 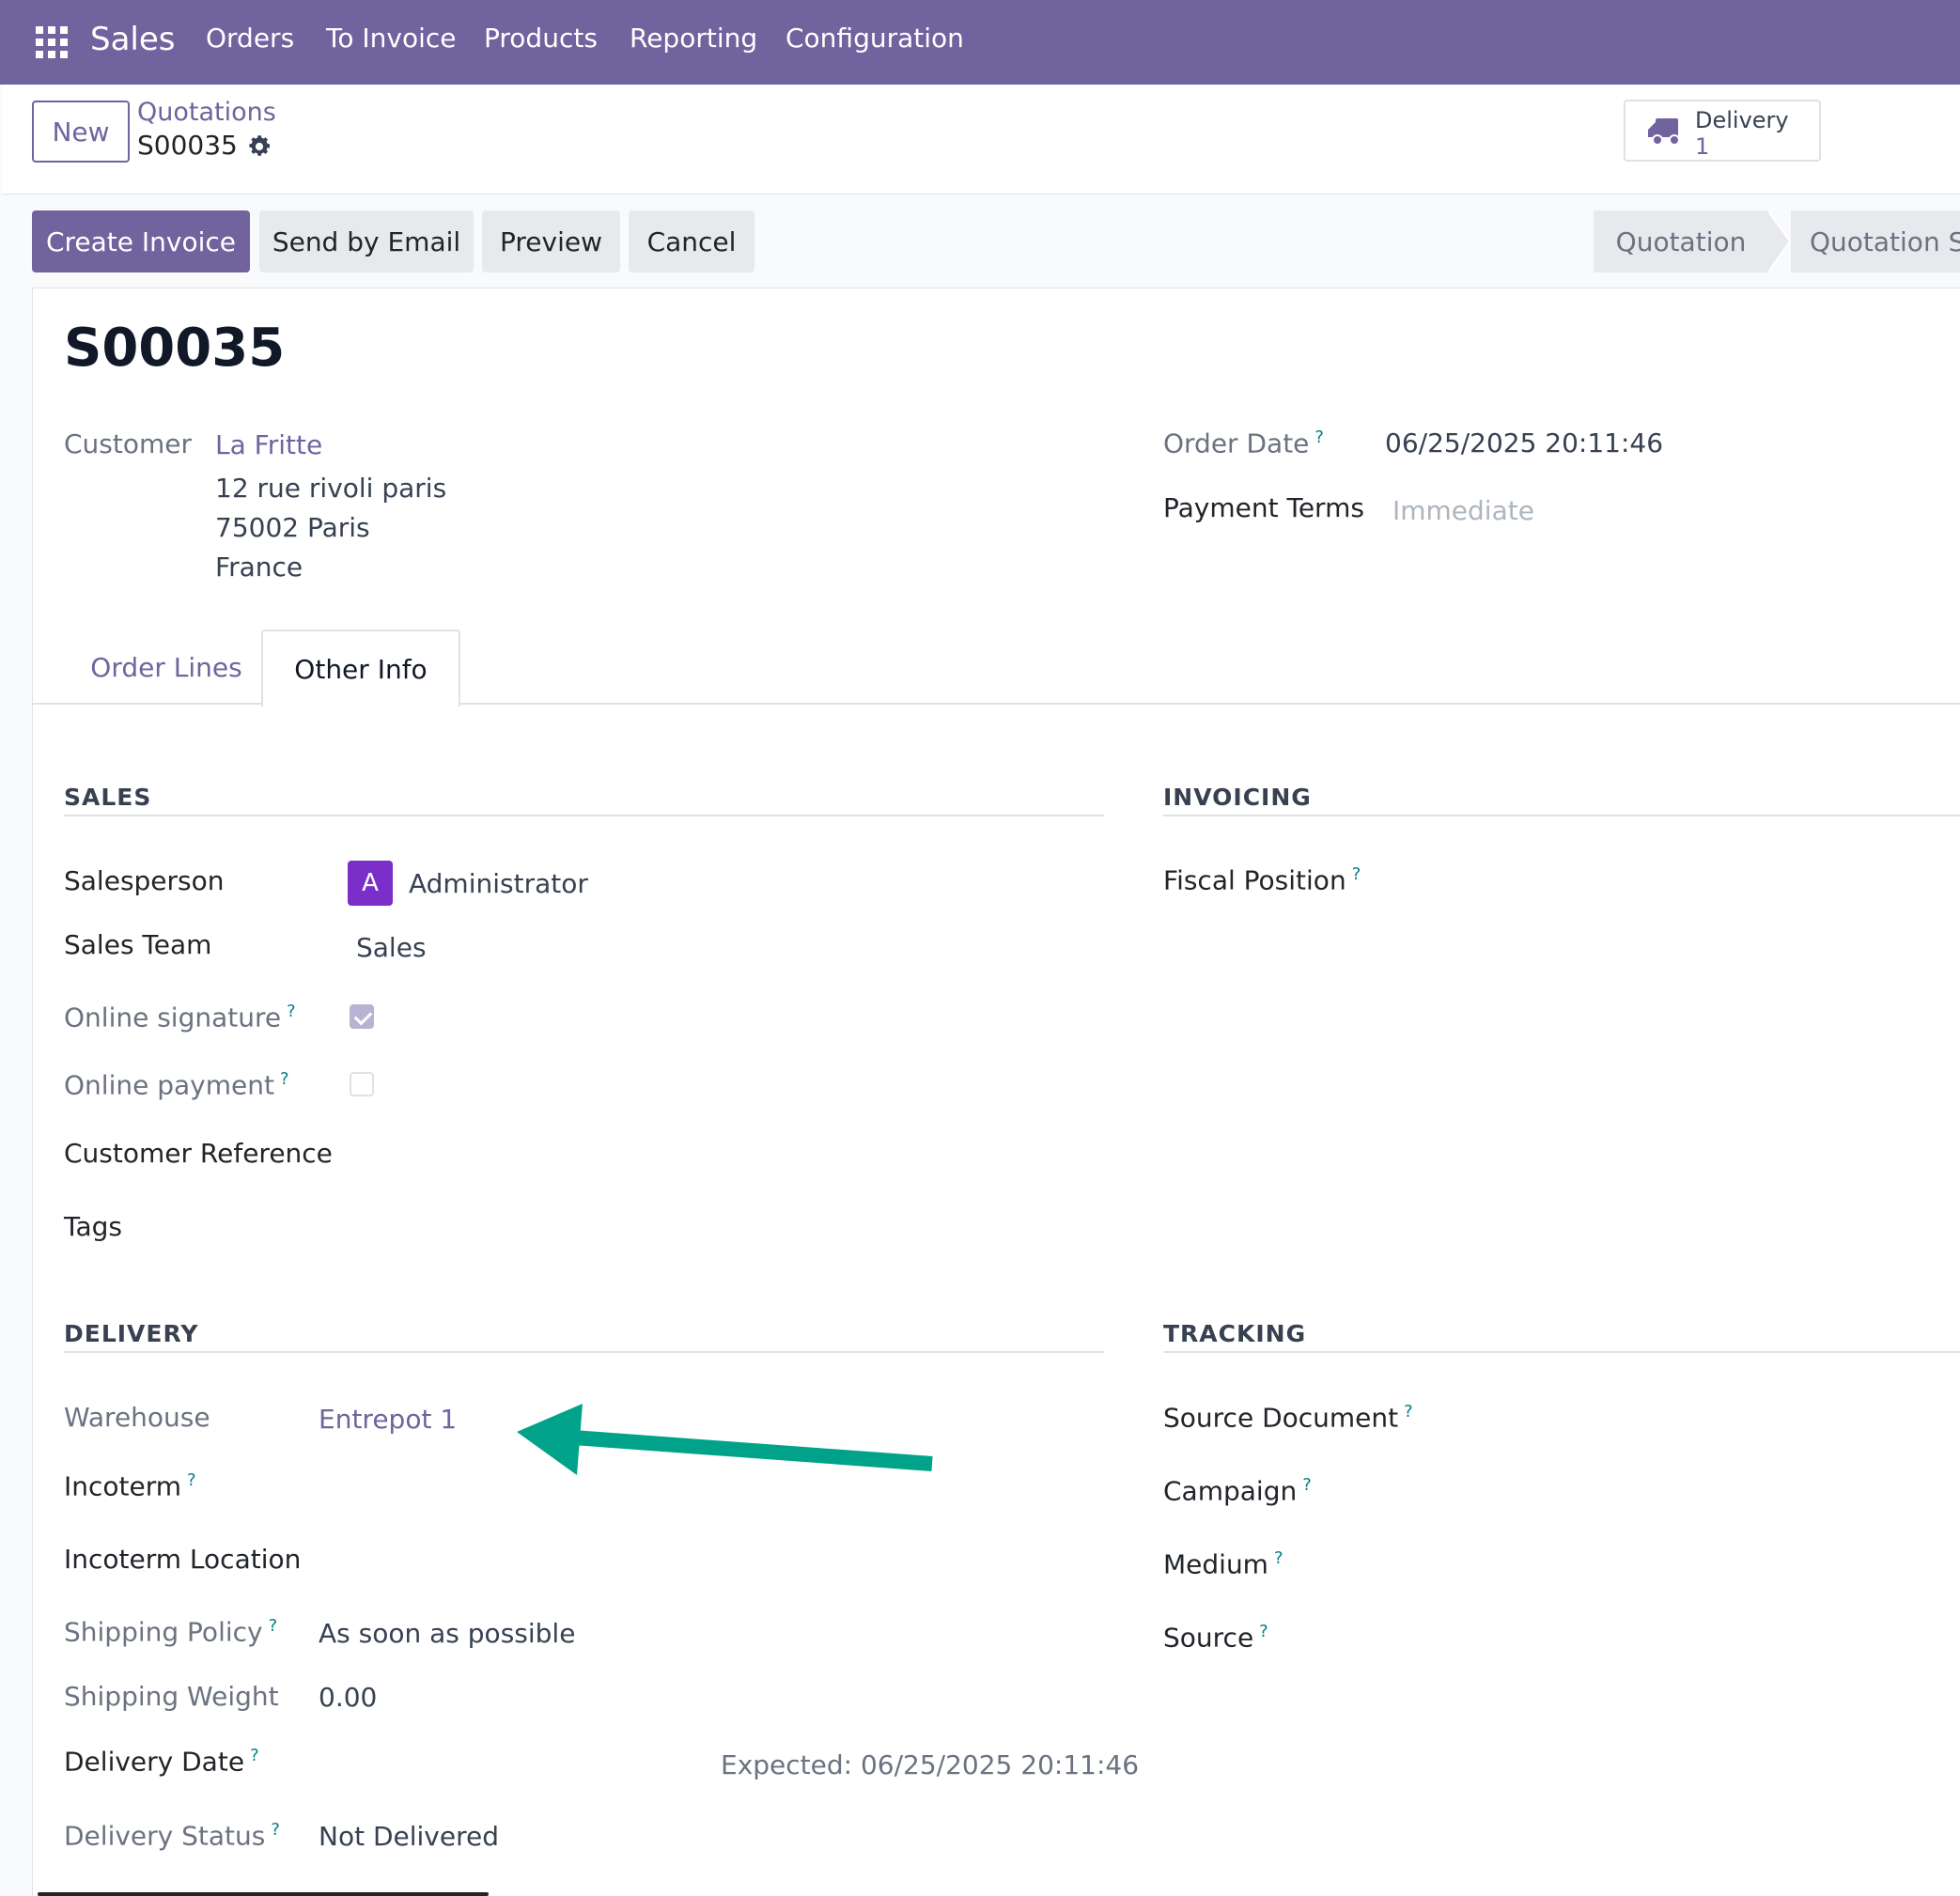 I want to click on menu-orders: Orders, so click(x=250, y=38).